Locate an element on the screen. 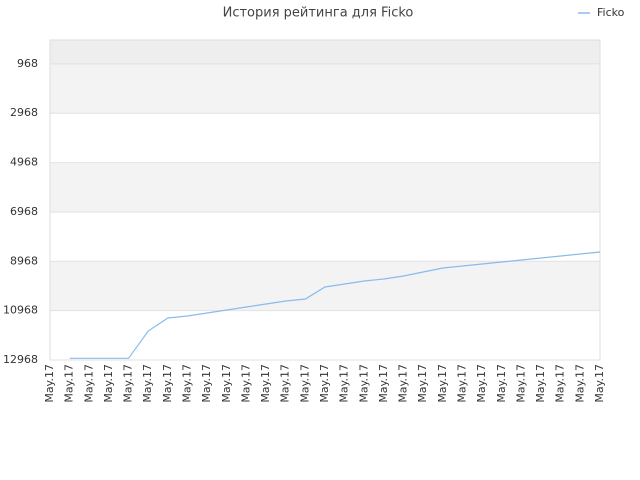 The image size is (640, 480). y-tick-label: 8968 is located at coordinates (24, 260).